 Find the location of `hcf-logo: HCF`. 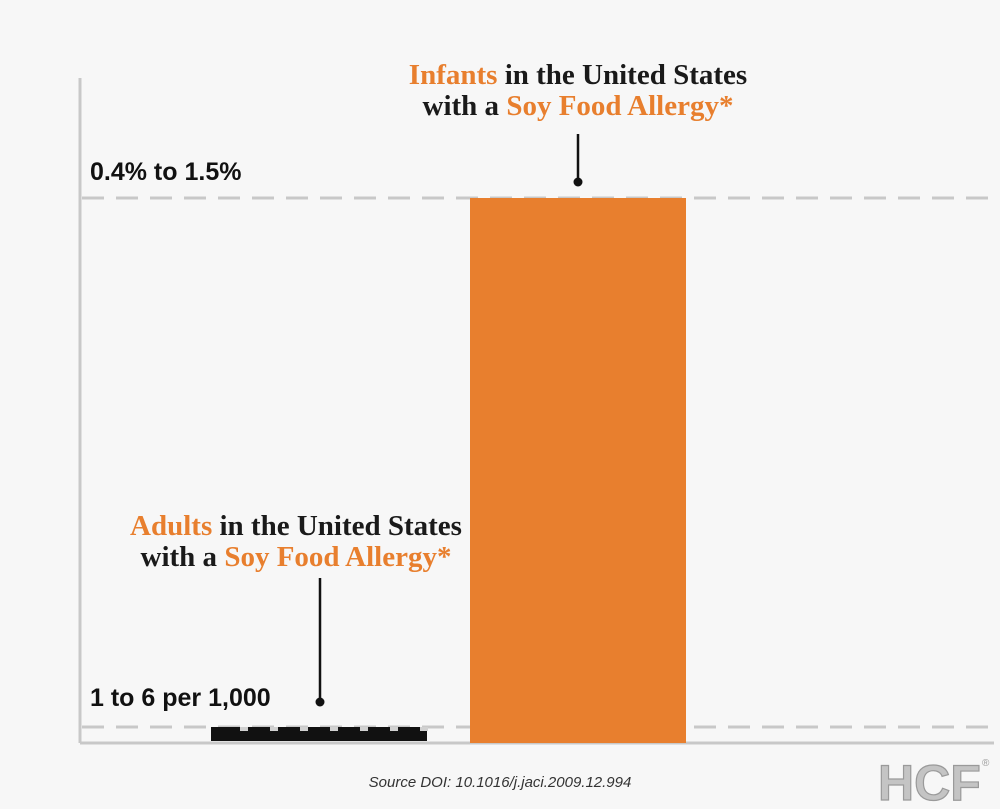

hcf-logo: HCF is located at coordinates (929, 782).